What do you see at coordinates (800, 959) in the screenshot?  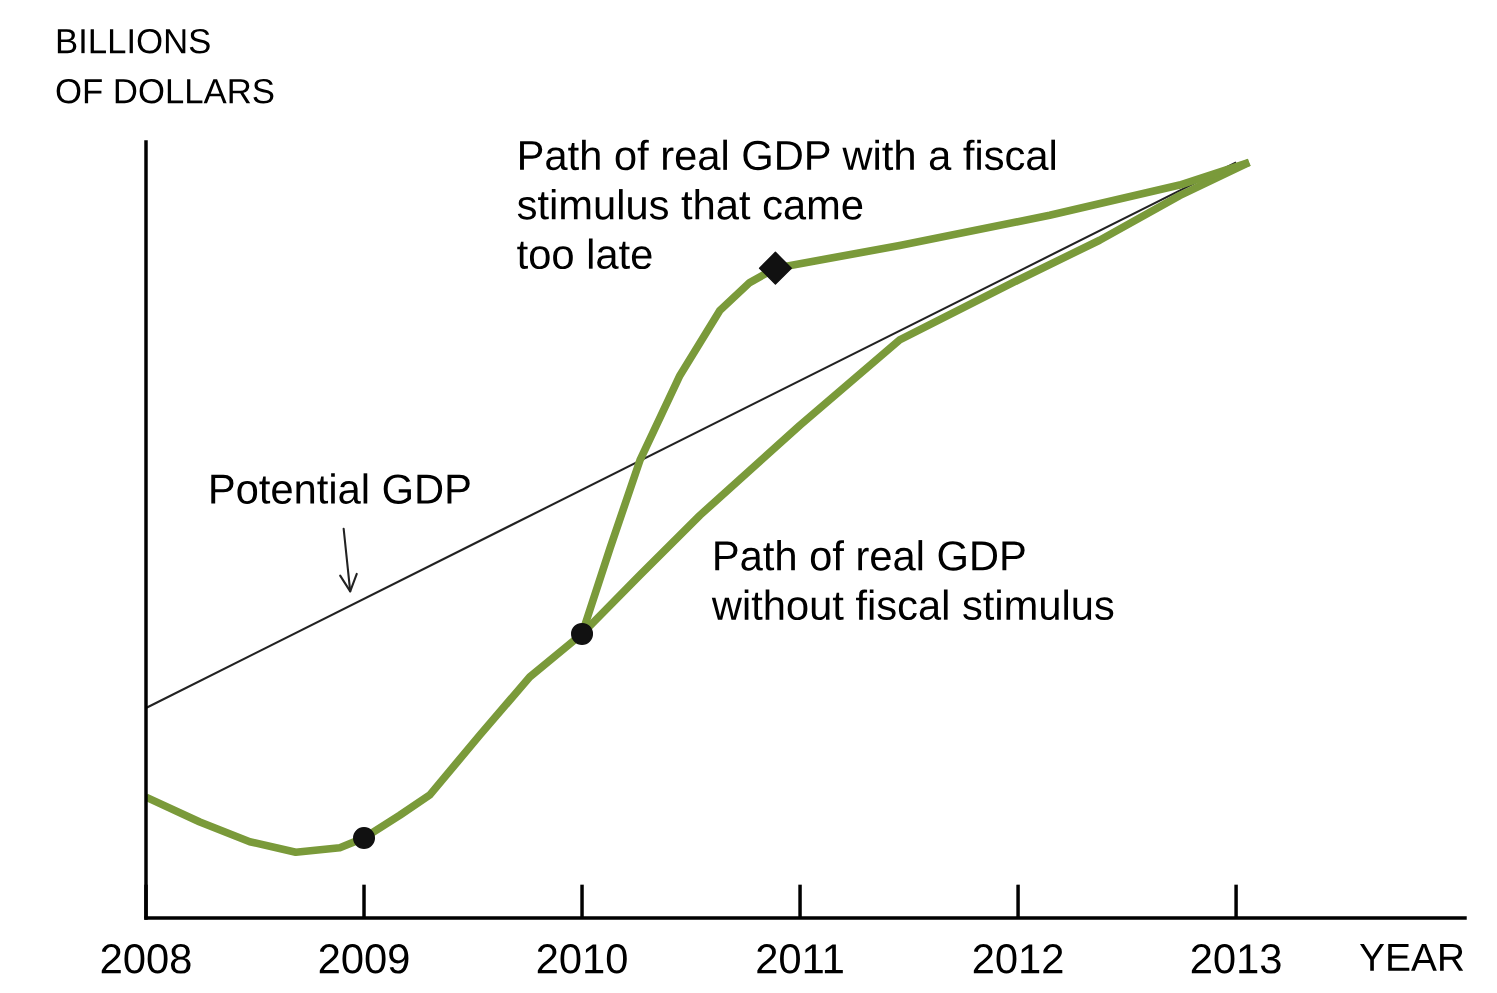 I see `x-tick-label: 2011` at bounding box center [800, 959].